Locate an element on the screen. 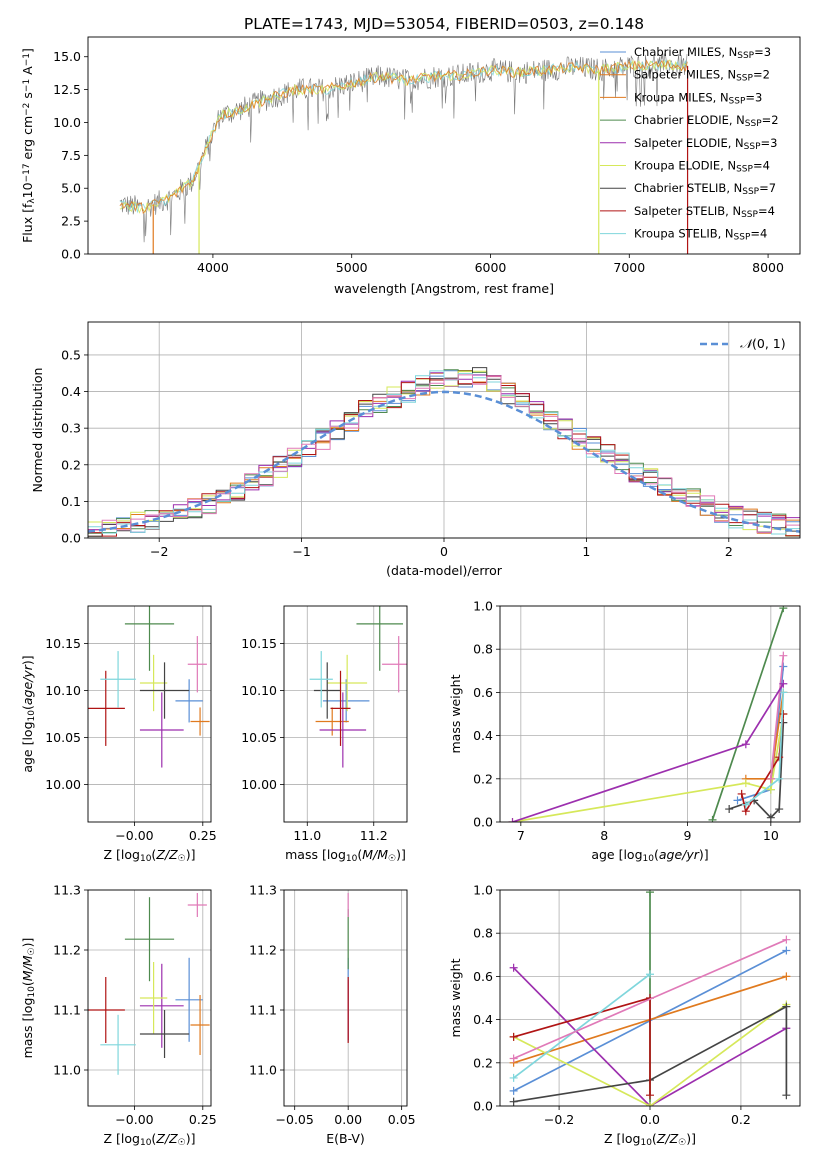 This screenshot has width=819, height=1170. panel-mass-vs-ebv: −0.05 0.00 0.05 11.0 11.1 11.2 11.3 E(B-V) is located at coordinates (332, 1015).